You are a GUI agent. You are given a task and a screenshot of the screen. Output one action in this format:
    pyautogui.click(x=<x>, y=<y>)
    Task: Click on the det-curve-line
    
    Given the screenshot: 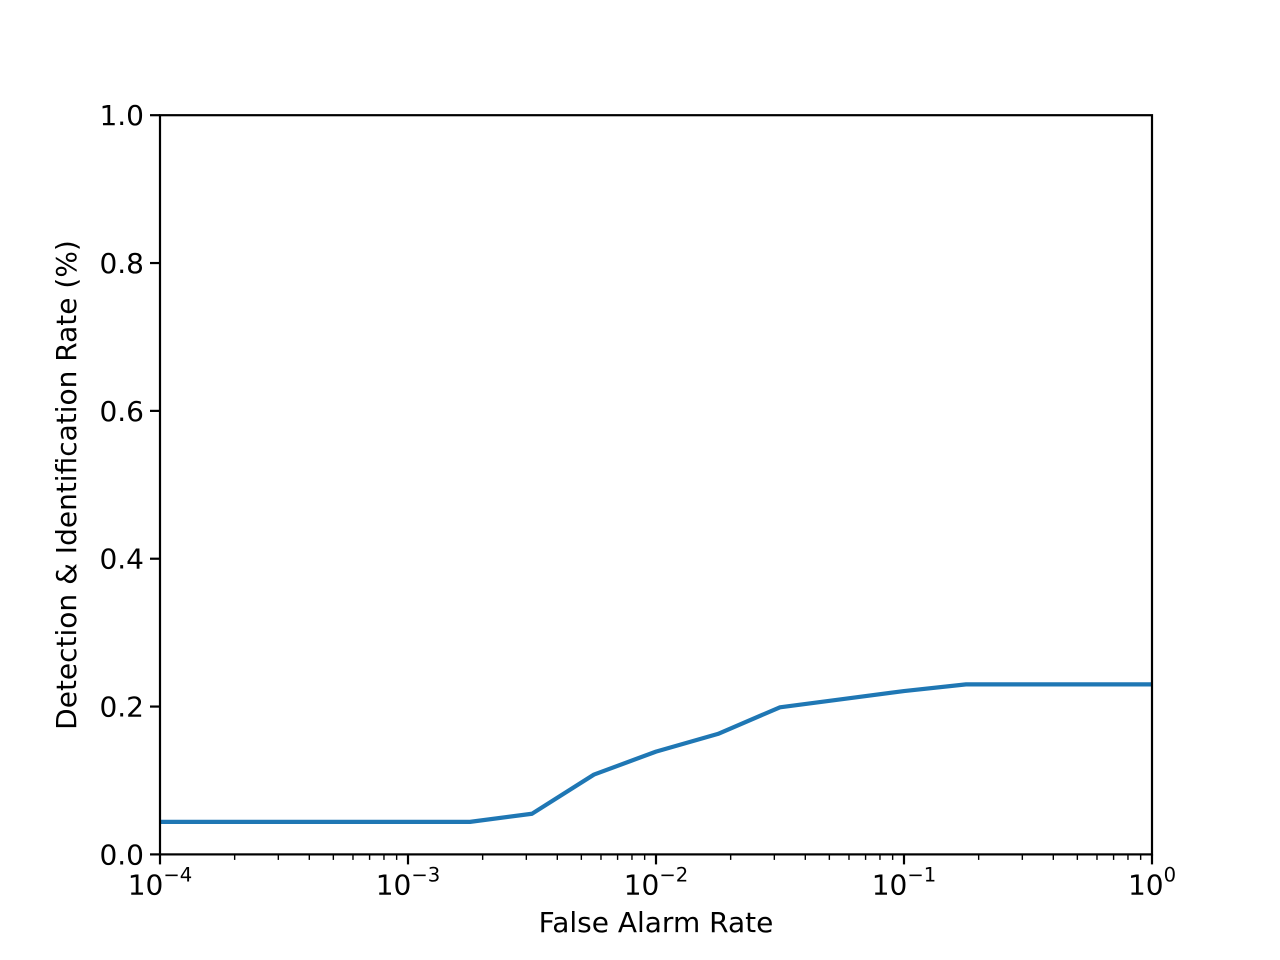 What is the action you would take?
    pyautogui.click(x=656, y=753)
    